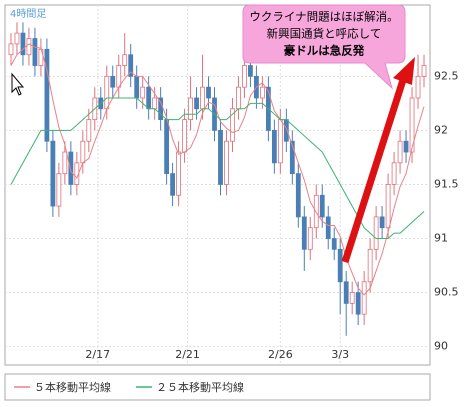 Image resolution: width=470 pixels, height=407 pixels. Describe the element at coordinates (374, 171) in the screenshot. I see `arrow-shaft` at that location.